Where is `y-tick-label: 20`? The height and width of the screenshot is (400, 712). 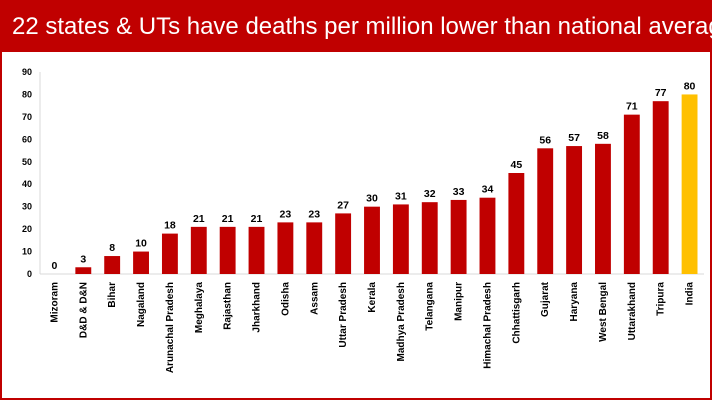
y-tick-label: 20 is located at coordinates (27, 229).